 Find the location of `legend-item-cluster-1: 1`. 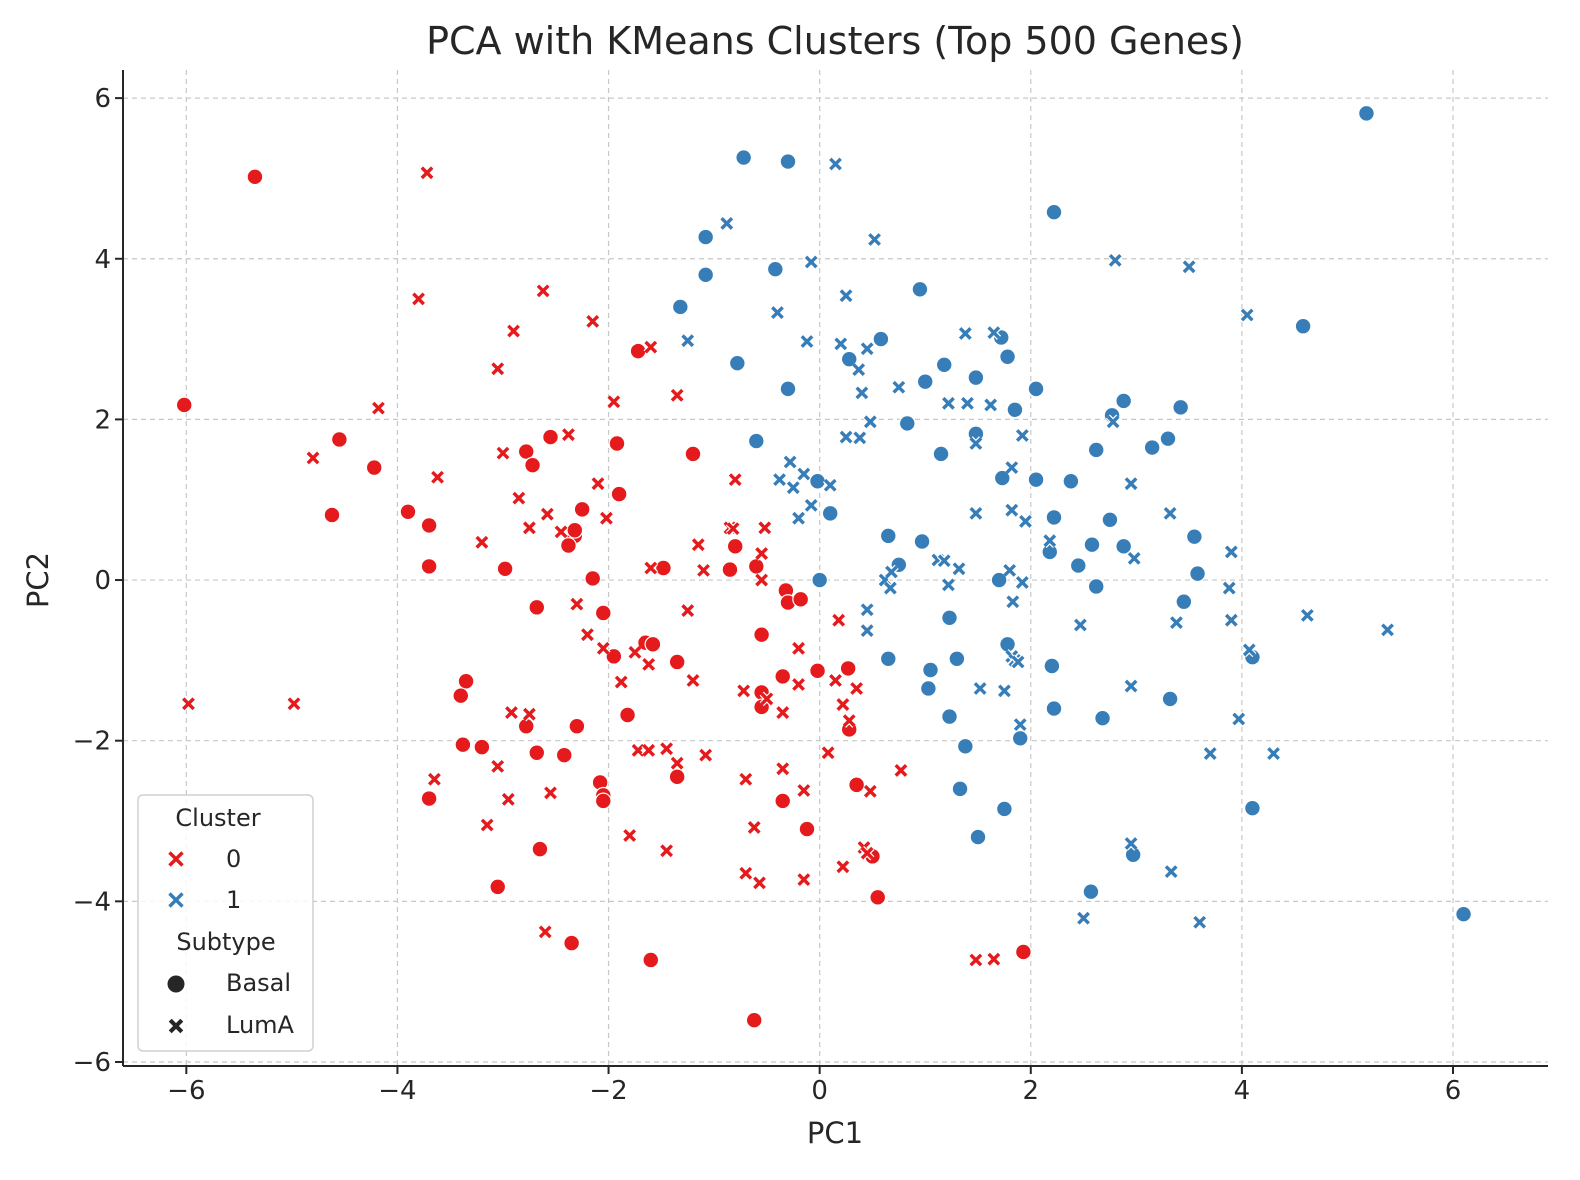

legend-item-cluster-1: 1 is located at coordinates (204, 900).